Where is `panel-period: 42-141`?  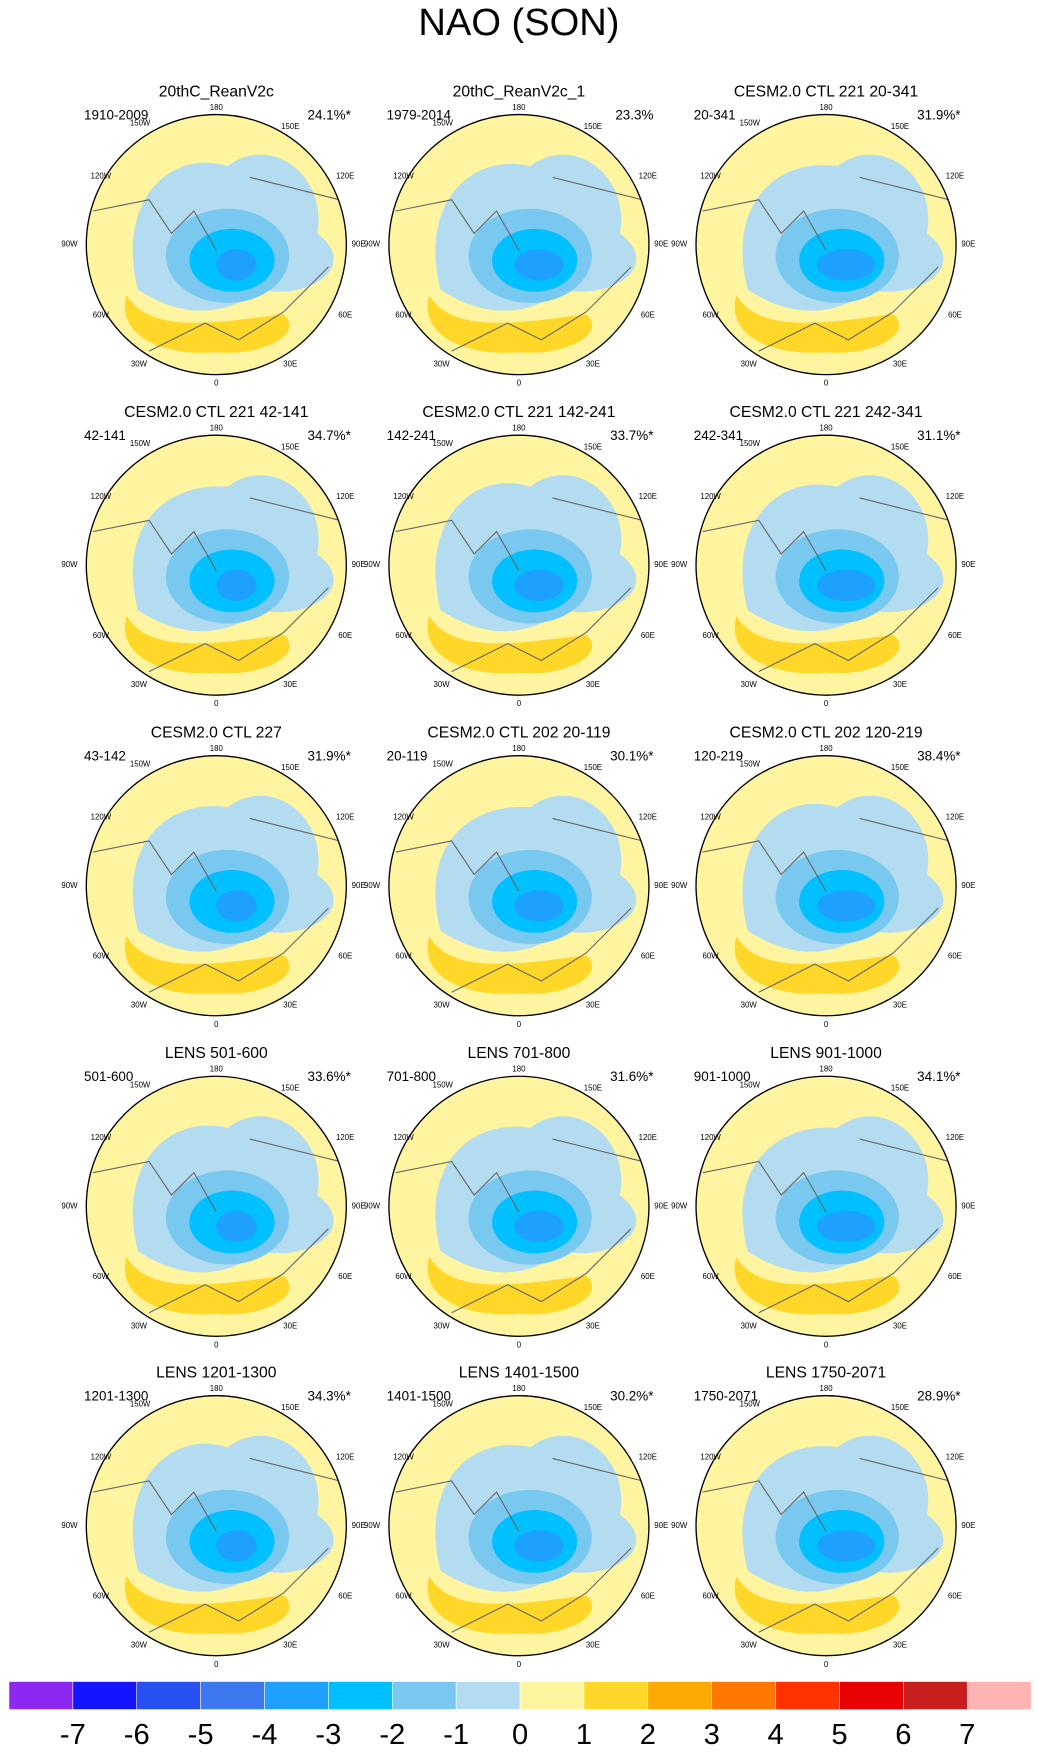 panel-period: 42-141 is located at coordinates (105, 435).